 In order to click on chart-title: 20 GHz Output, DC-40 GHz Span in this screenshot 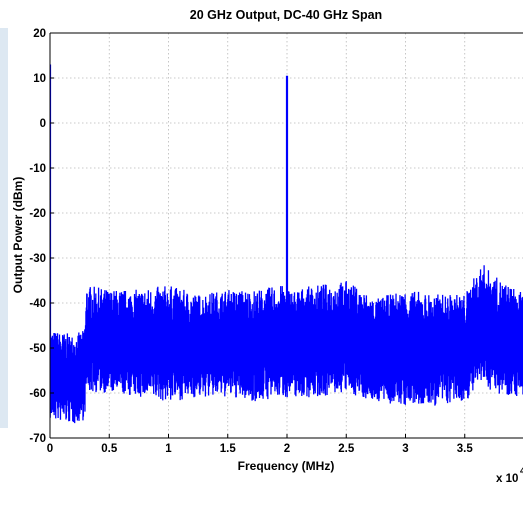, I will do `click(286, 15)`.